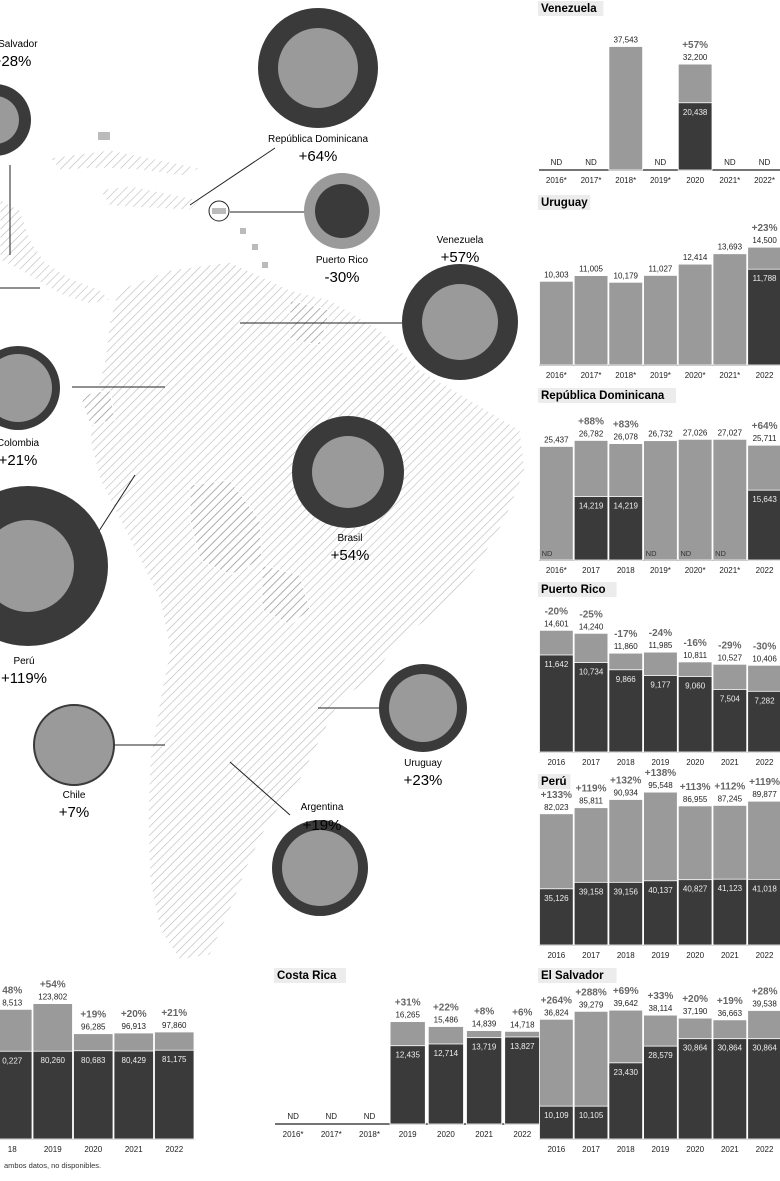  What do you see at coordinates (97, 407) in the screenshot?
I see `ecuador-shape` at bounding box center [97, 407].